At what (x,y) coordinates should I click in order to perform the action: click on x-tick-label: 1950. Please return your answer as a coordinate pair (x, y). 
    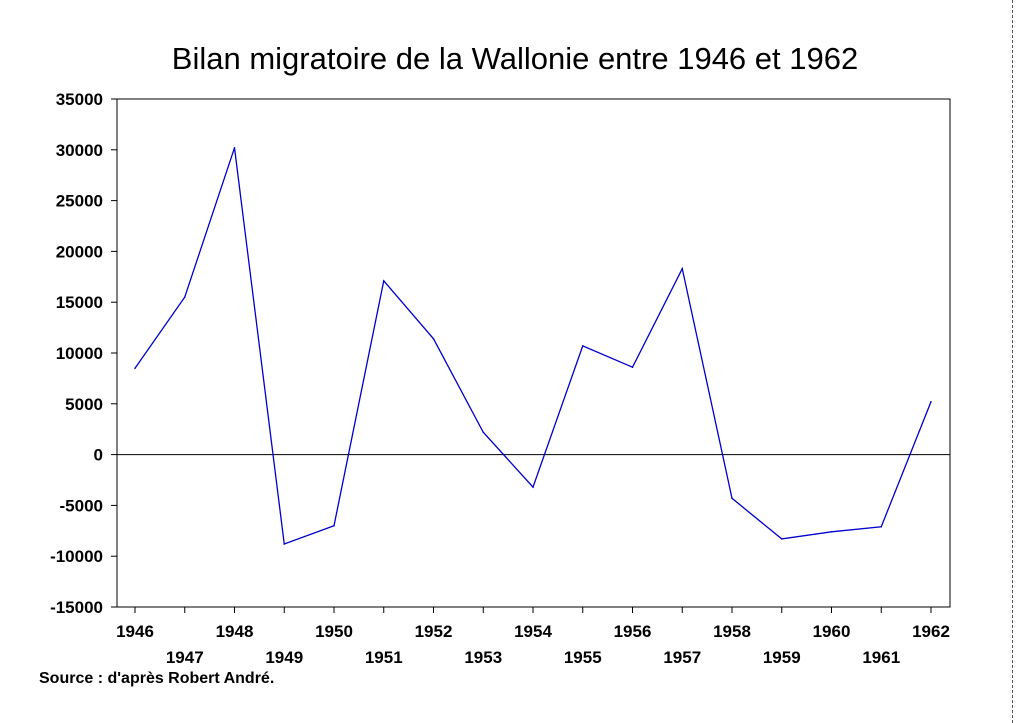
    Looking at the image, I should click on (334, 631).